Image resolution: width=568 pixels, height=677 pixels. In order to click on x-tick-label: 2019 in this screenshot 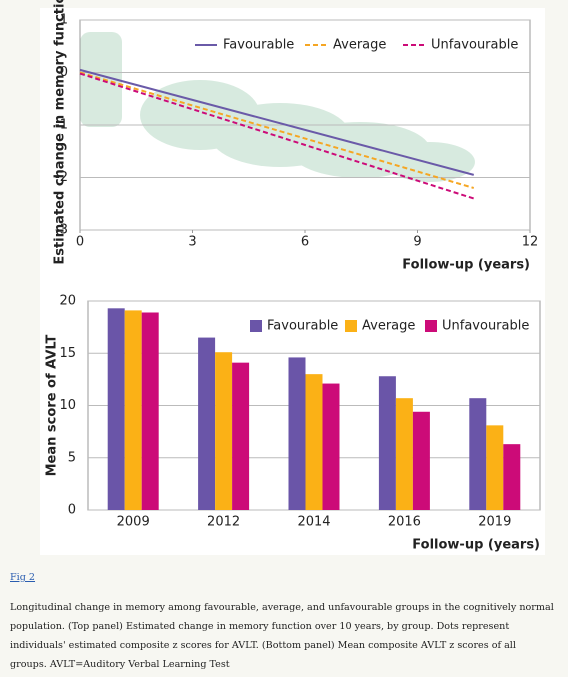, I will do `click(494, 522)`.